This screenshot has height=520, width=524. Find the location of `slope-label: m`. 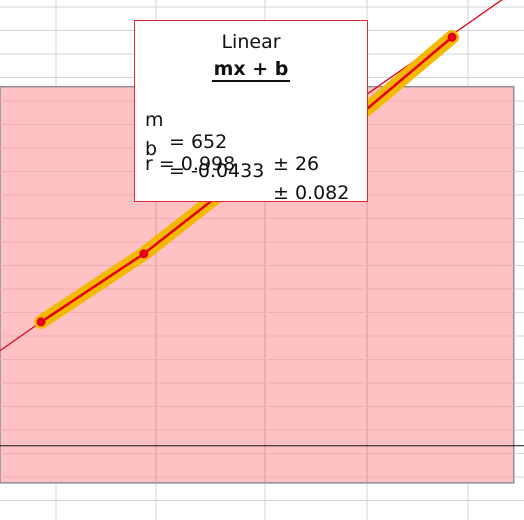

slope-label: m is located at coordinates (154, 120).